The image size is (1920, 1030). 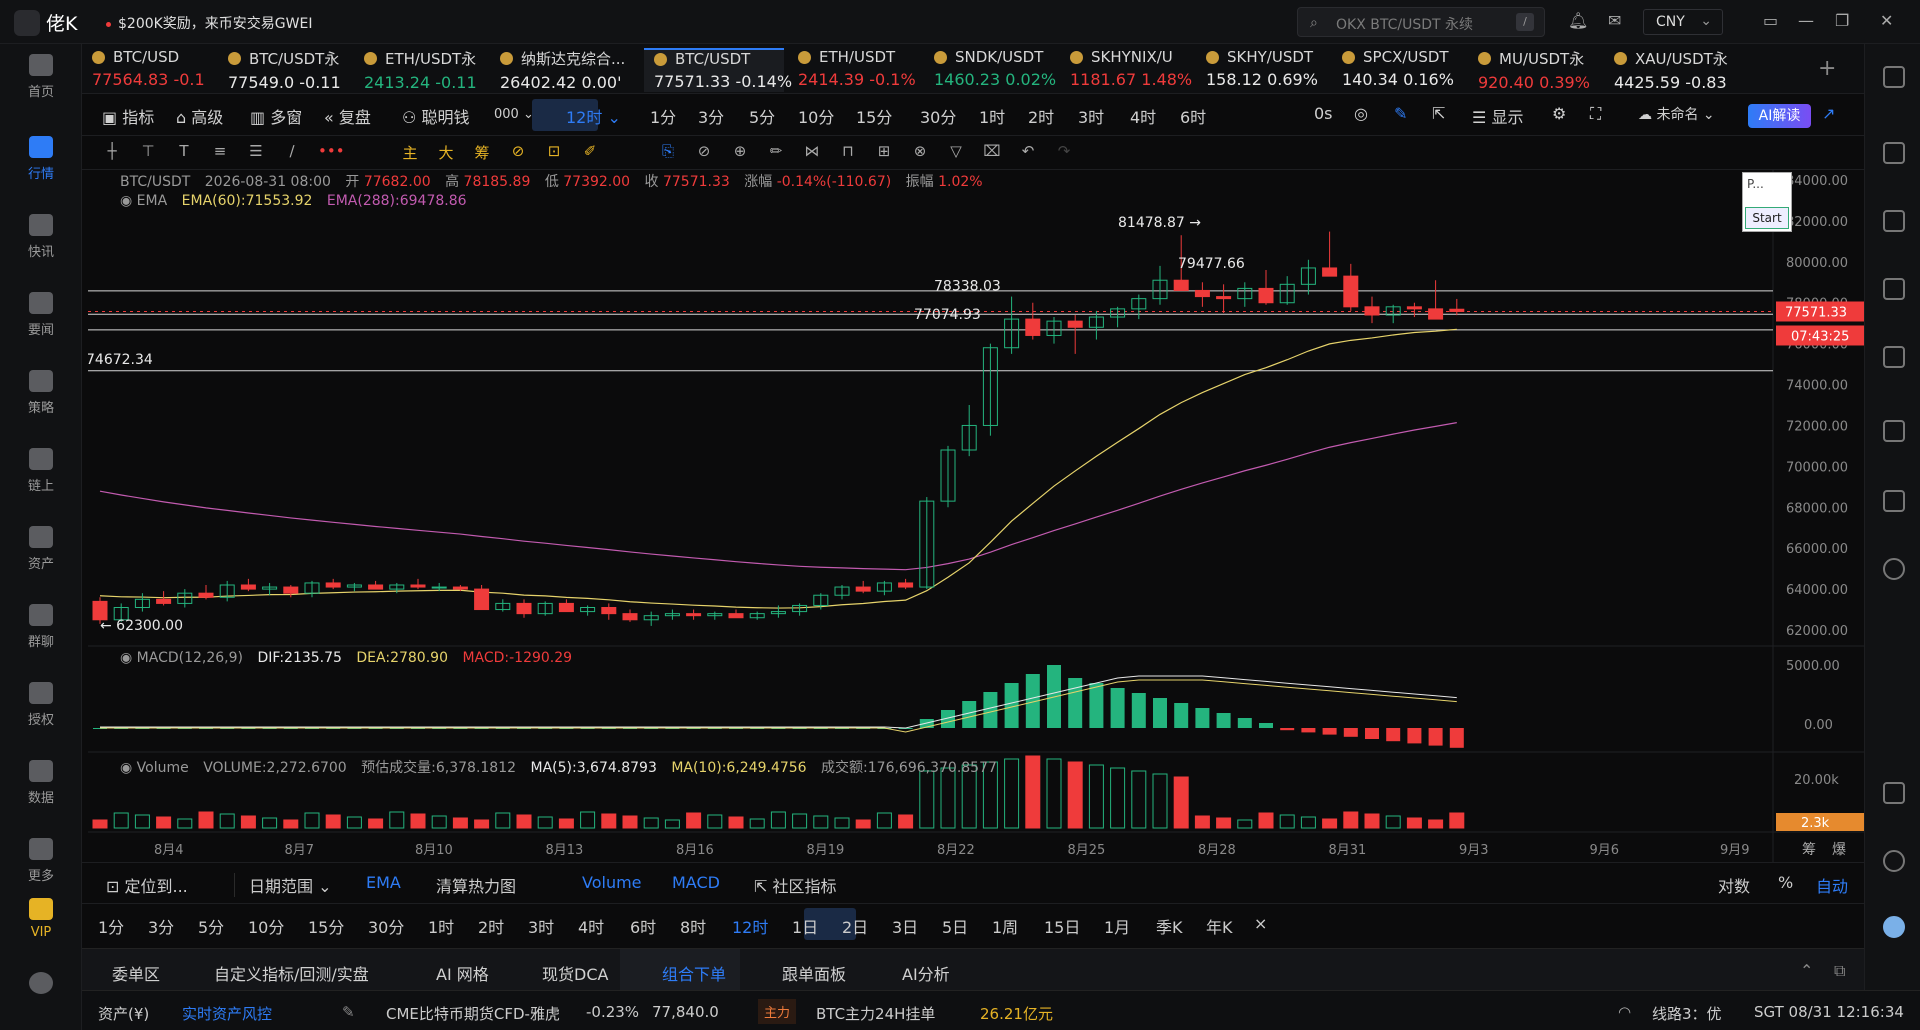 I want to click on sidebar-item-home: 首页, so click(x=41, y=77).